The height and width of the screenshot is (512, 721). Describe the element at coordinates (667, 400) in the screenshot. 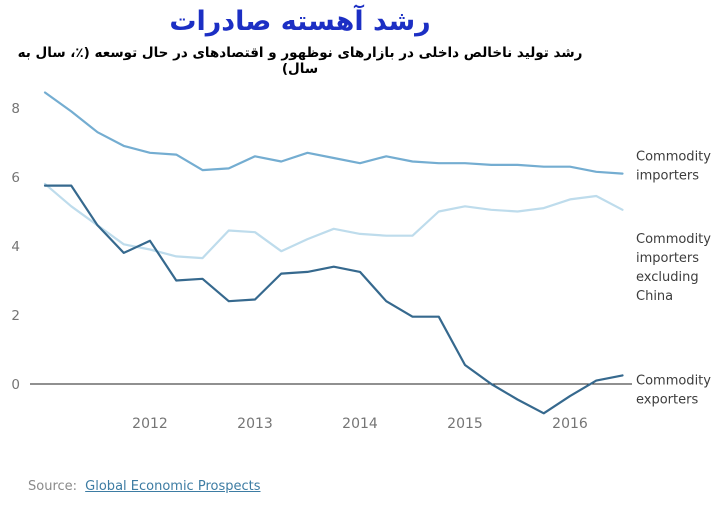

I see `series-label-exporters: exporters` at that location.